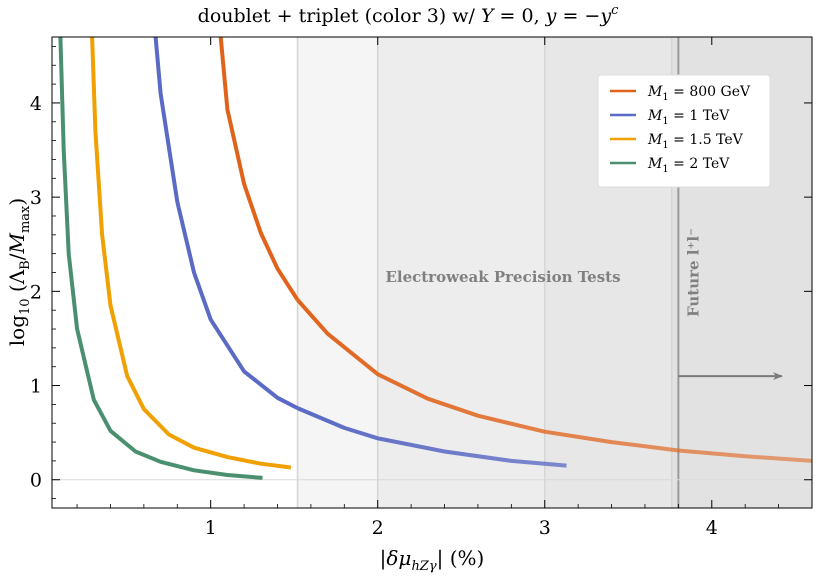 The image size is (817, 576). I want to click on x-axis-label: |δμhZγ| (%), so click(432, 560).